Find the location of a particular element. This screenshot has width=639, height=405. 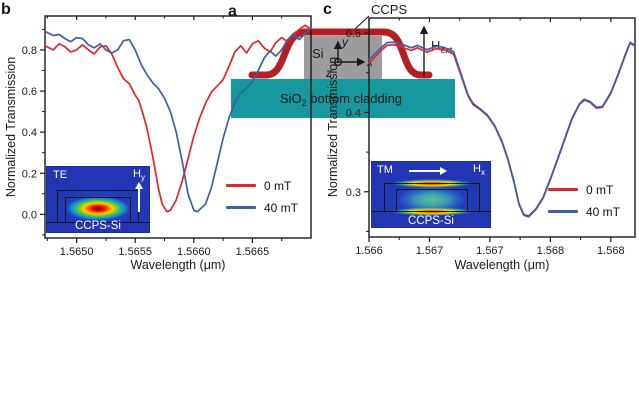

y-tick-label: 0.3 is located at coordinates (353, 193).